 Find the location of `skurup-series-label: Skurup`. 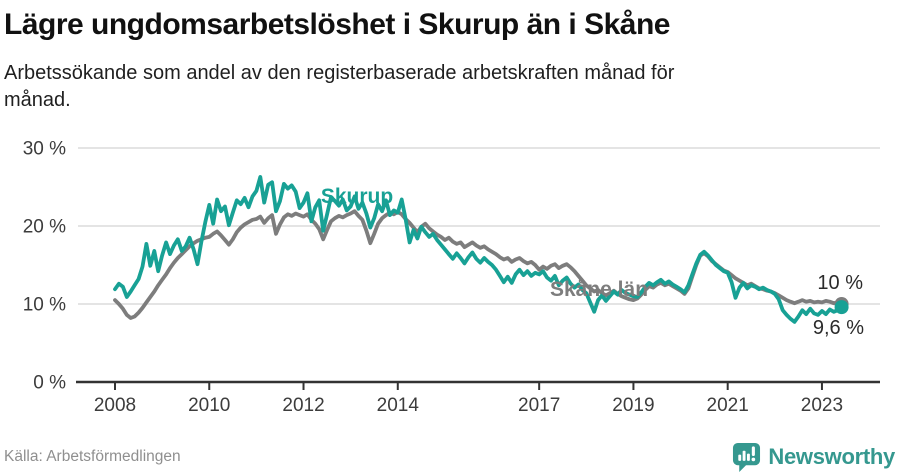

skurup-series-label: Skurup is located at coordinates (357, 196).